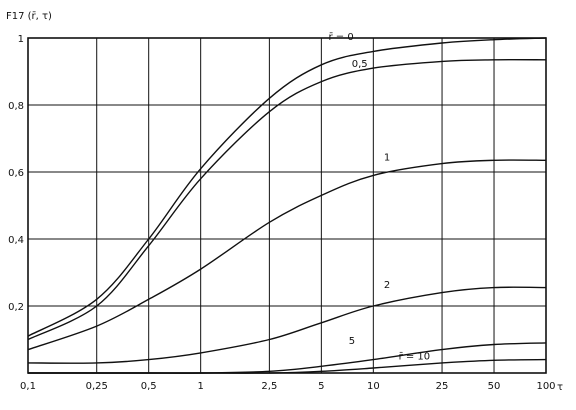  I want to click on x-tick-label: 0,5, so click(149, 386).